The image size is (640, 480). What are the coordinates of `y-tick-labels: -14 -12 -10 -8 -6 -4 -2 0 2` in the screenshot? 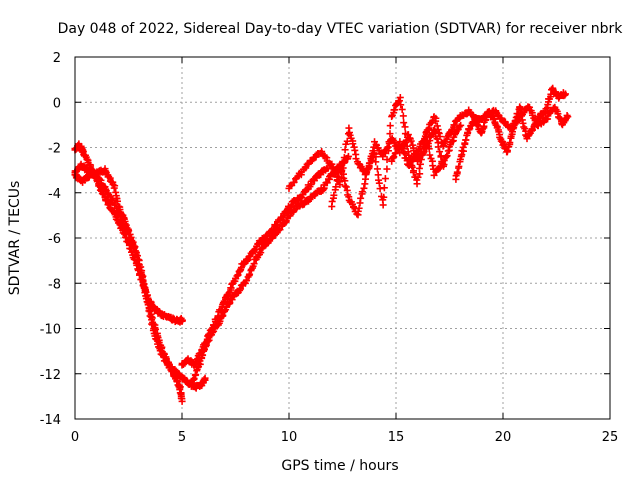 It's located at (50, 239).